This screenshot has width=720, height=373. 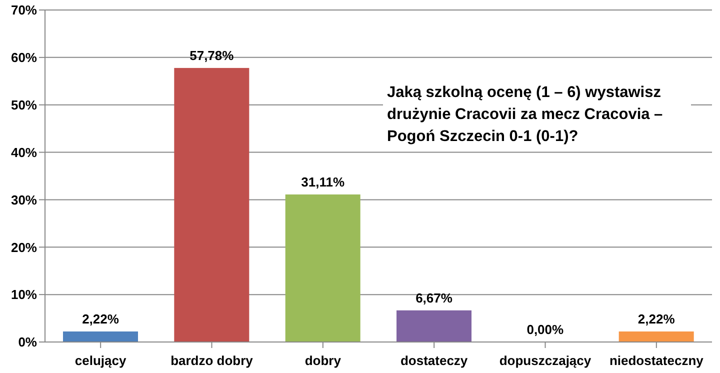 I want to click on y-tick-label: 30%, so click(x=24, y=200).